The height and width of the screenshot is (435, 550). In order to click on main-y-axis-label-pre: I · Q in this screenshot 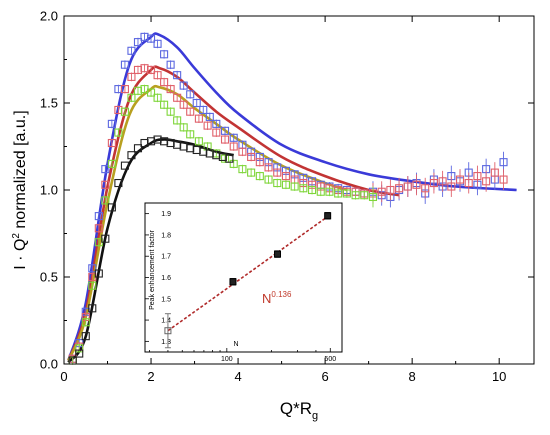, I will do `click(20, 254)`.